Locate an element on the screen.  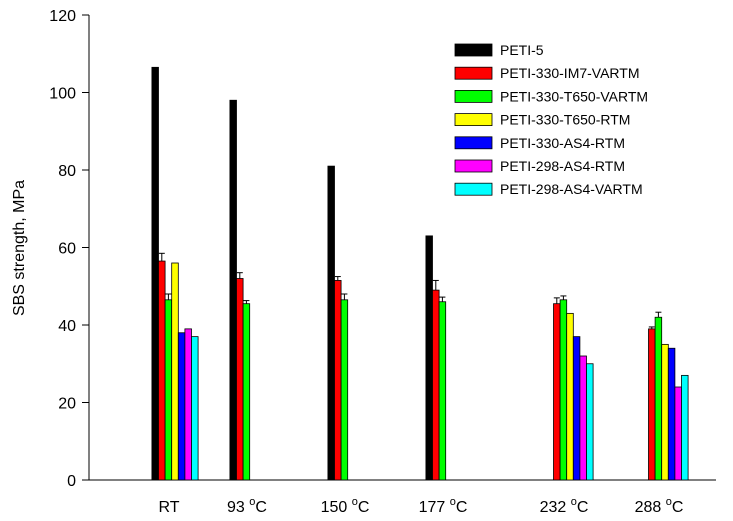
legend-label: PETI-298-AS4-RTM is located at coordinates (562, 166).